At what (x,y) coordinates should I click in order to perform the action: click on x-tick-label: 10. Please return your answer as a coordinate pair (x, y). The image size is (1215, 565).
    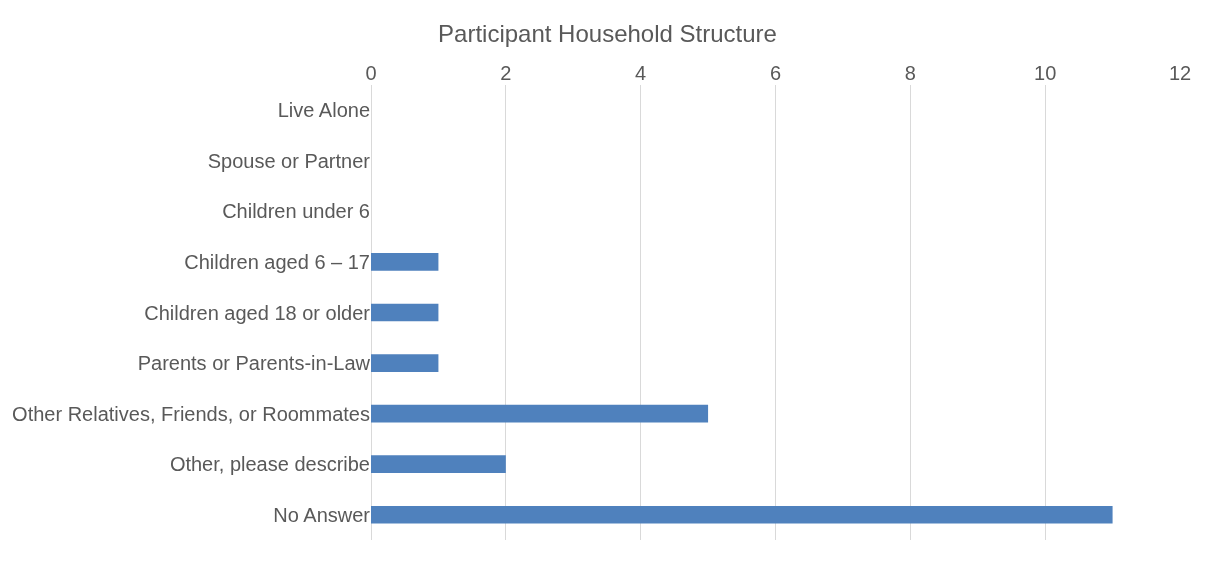
    Looking at the image, I should click on (1045, 73).